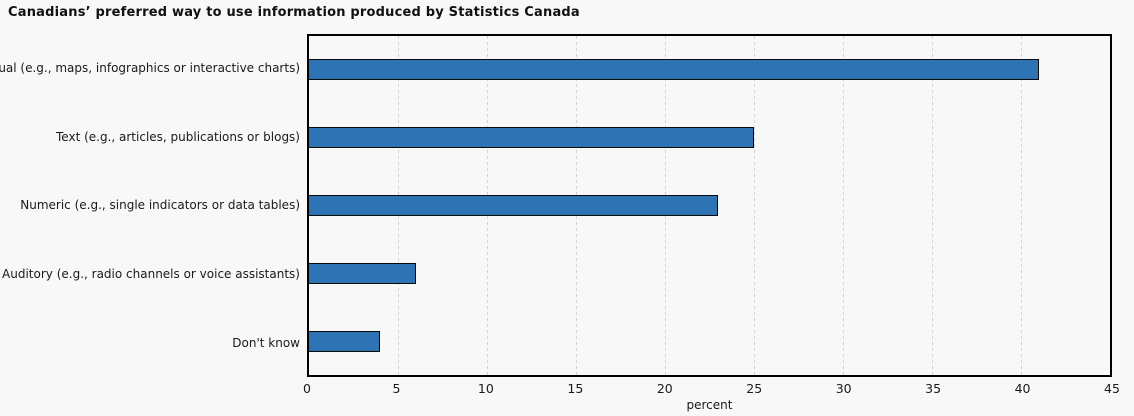 This screenshot has width=1134, height=416. Describe the element at coordinates (754, 388) in the screenshot. I see `x-tick-label: 25` at that location.